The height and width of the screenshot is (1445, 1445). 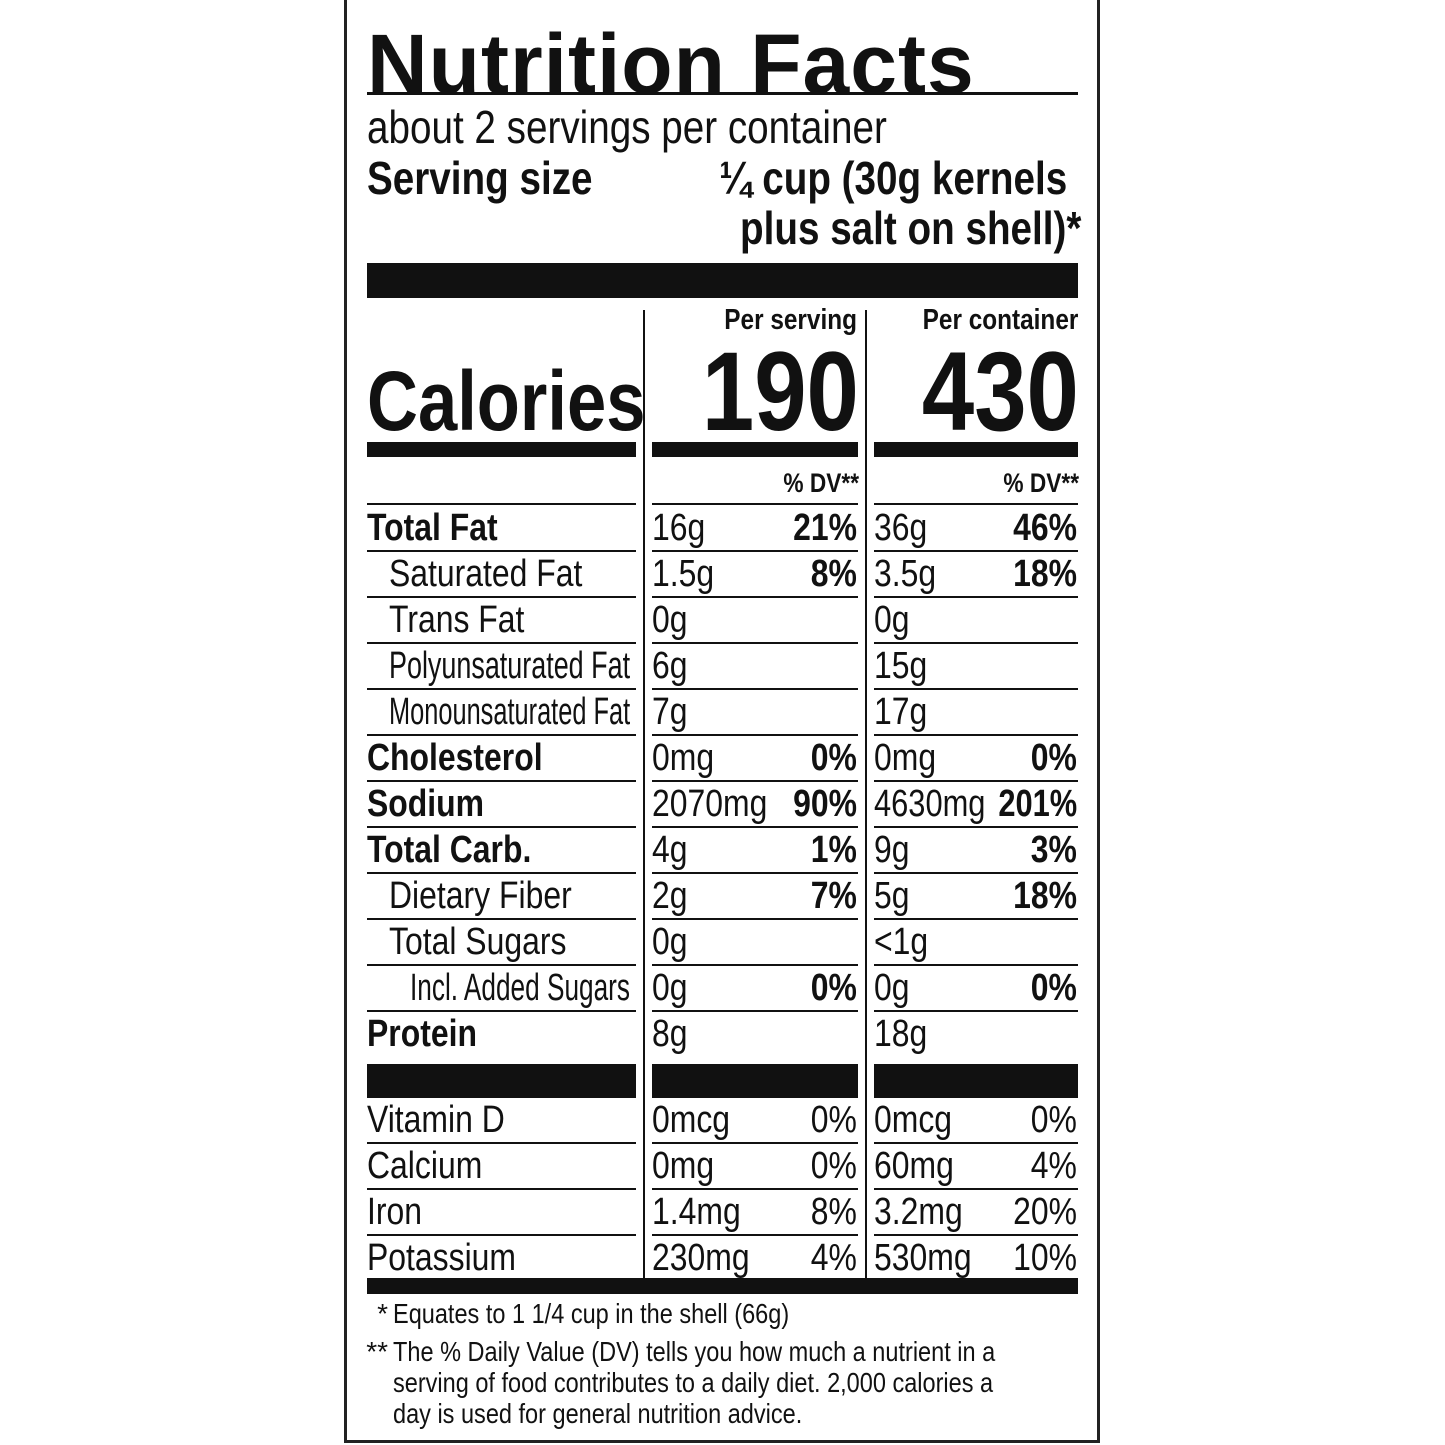 What do you see at coordinates (1039, 1258) in the screenshot?
I see `nutrient-dv: 10%` at bounding box center [1039, 1258].